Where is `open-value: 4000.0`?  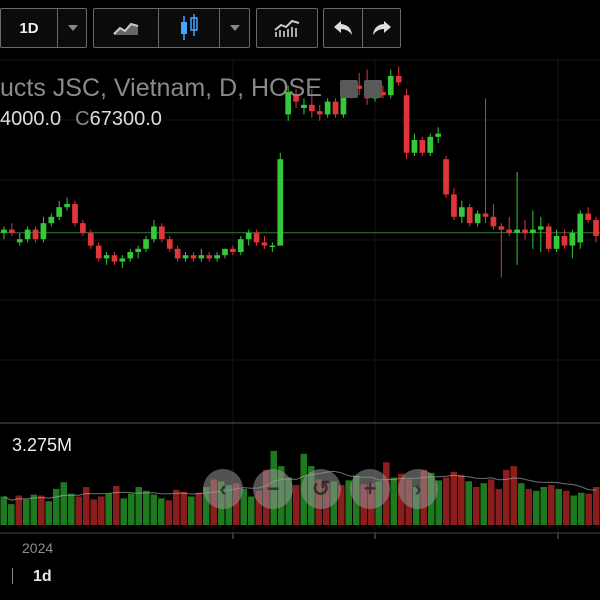
open-value: 4000.0 is located at coordinates (31, 119).